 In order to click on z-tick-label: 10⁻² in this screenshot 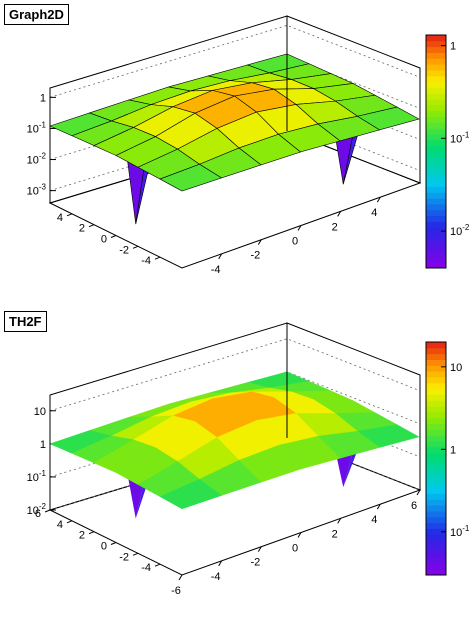, I will do `click(37, 159)`.